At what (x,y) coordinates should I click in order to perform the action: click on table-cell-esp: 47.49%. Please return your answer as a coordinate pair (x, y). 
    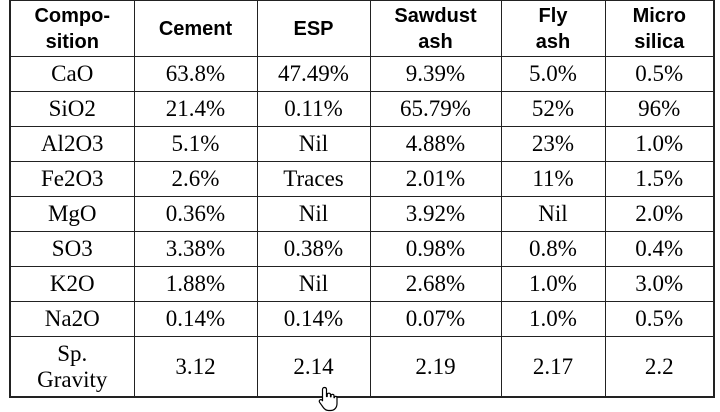
    Looking at the image, I should click on (313, 74).